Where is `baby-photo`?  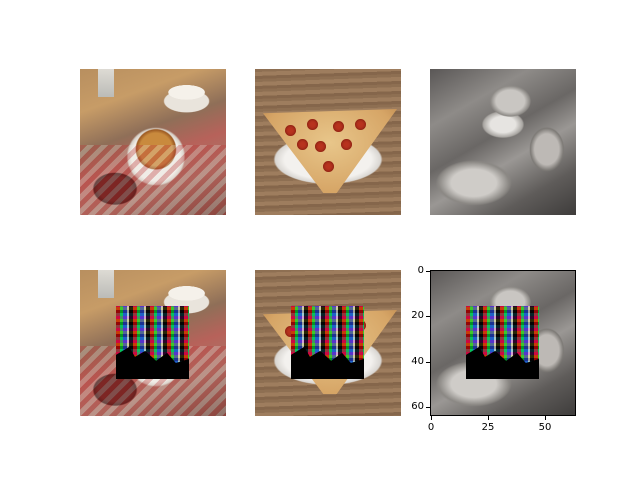
baby-photo is located at coordinates (503, 142).